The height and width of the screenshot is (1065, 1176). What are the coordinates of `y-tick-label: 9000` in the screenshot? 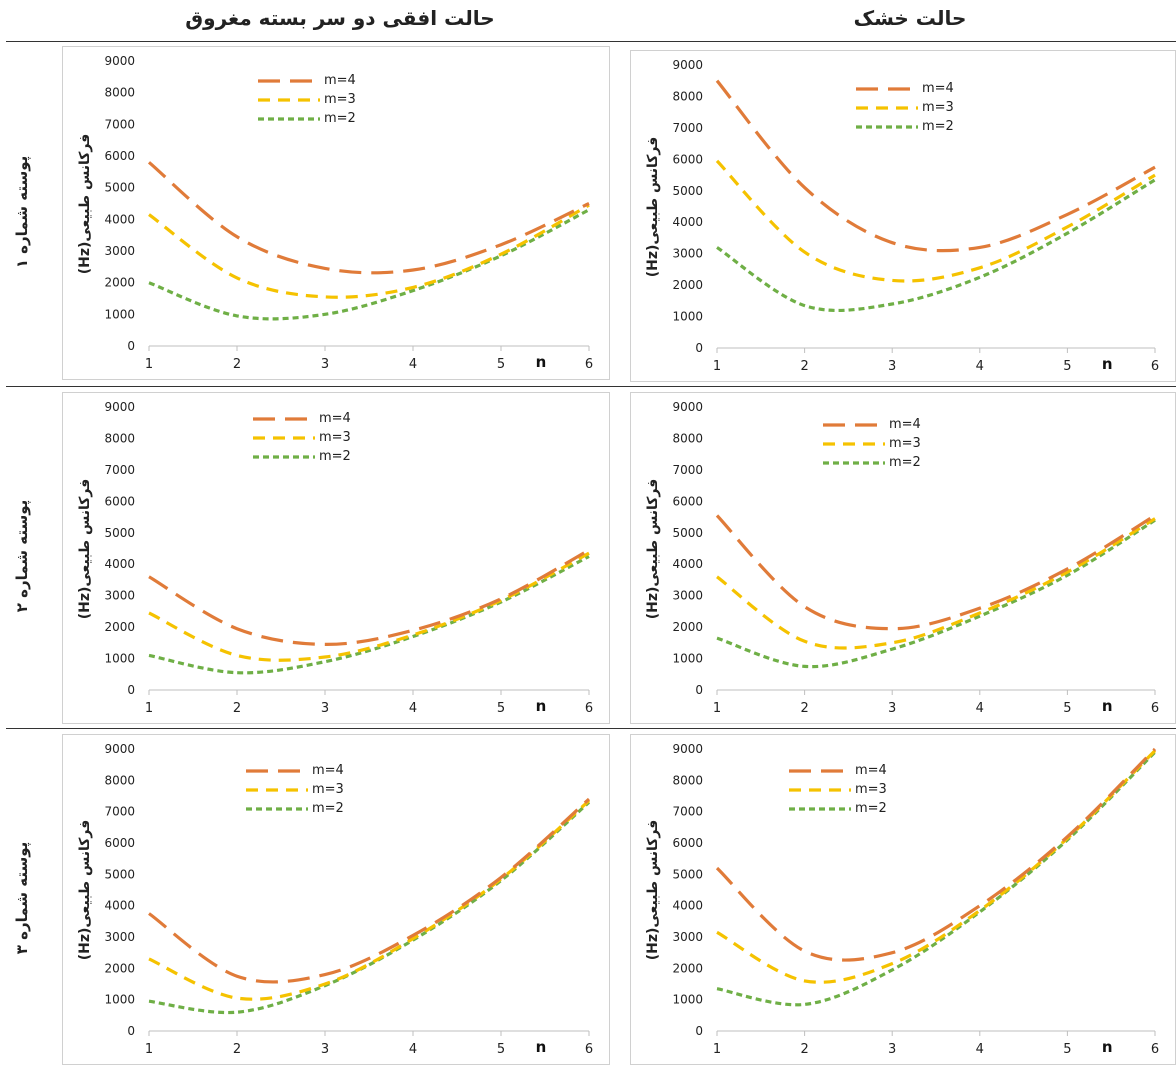 It's located at (119, 61).